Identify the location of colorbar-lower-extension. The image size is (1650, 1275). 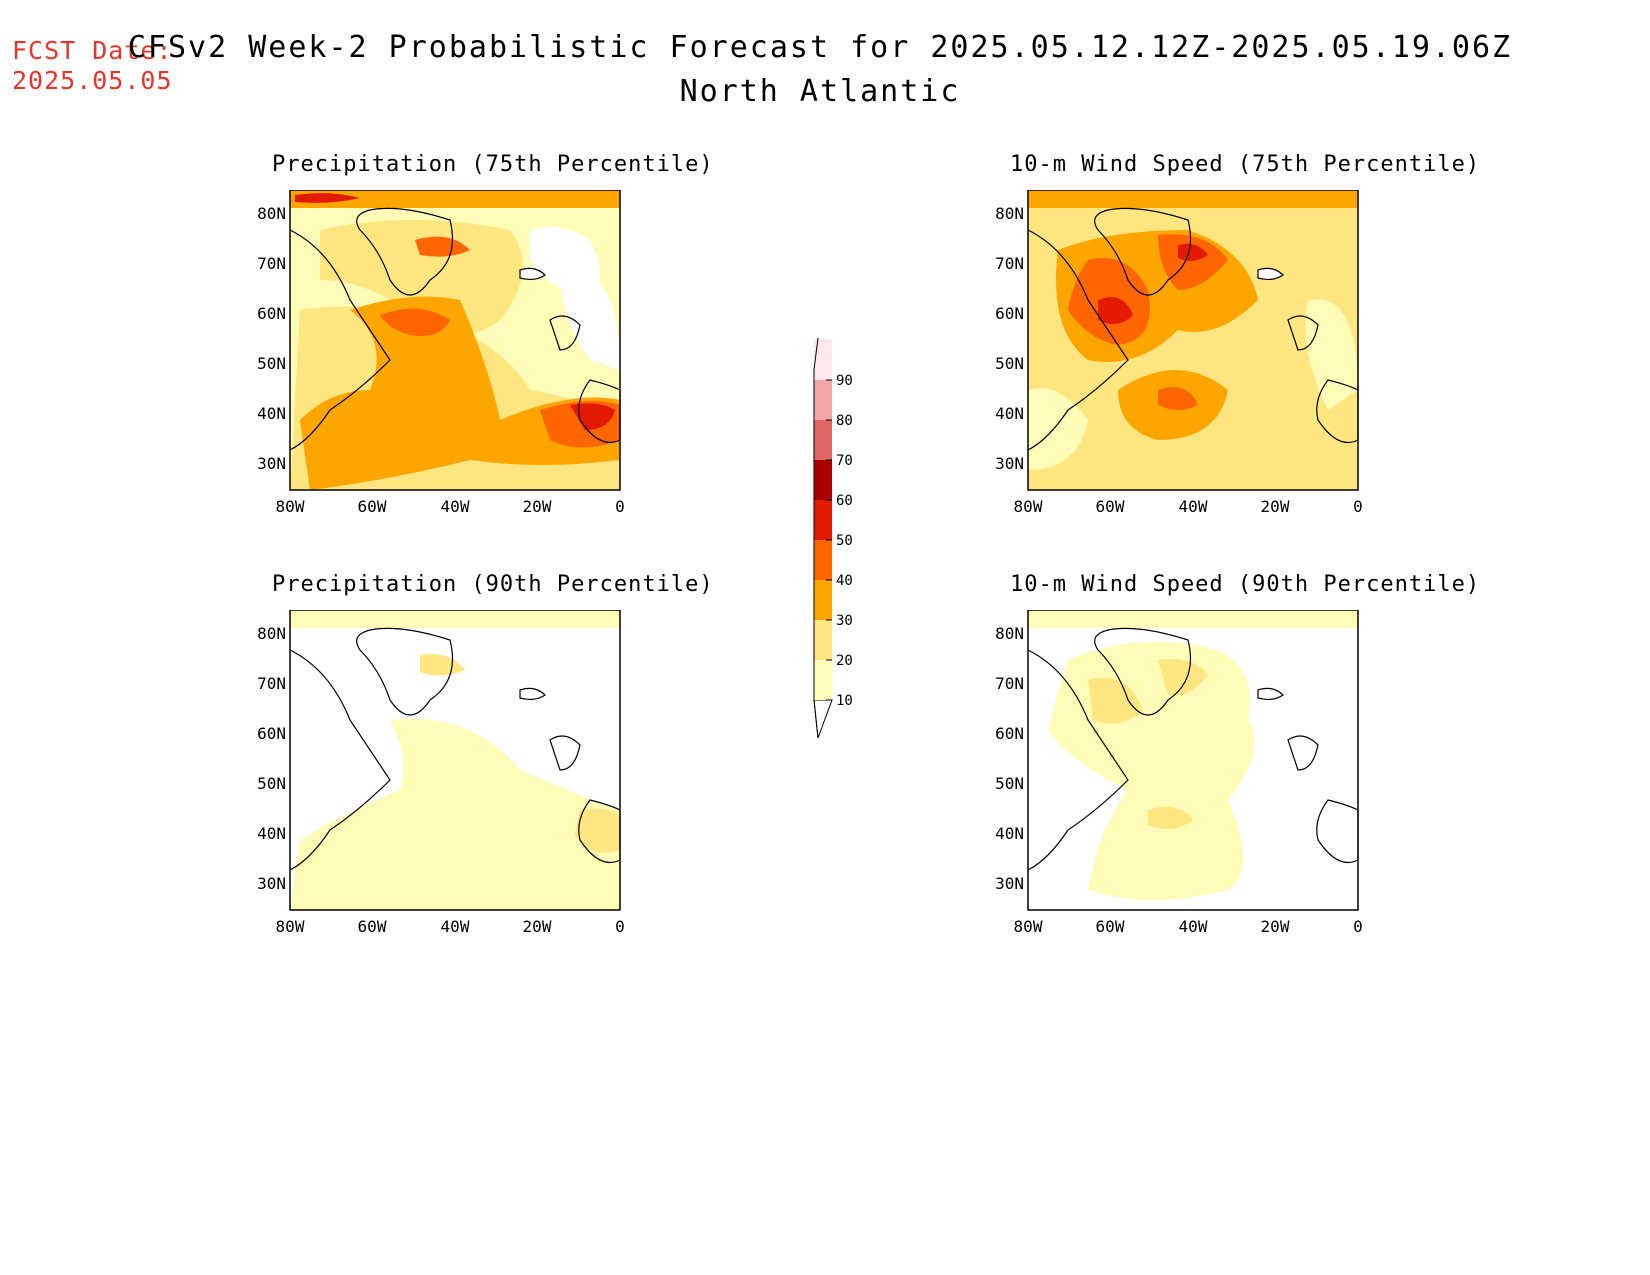
(823, 719).